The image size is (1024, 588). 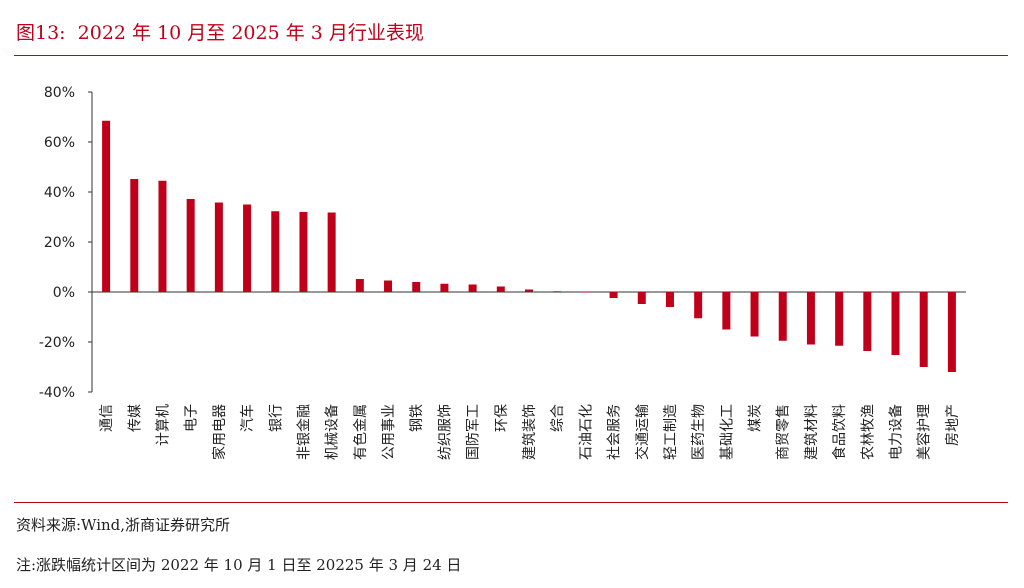 I want to click on x-tick-label: 综合, so click(x=558, y=418).